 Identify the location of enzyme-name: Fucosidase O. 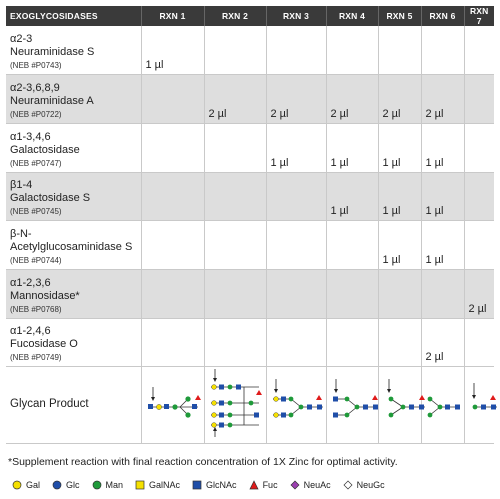
(44, 344).